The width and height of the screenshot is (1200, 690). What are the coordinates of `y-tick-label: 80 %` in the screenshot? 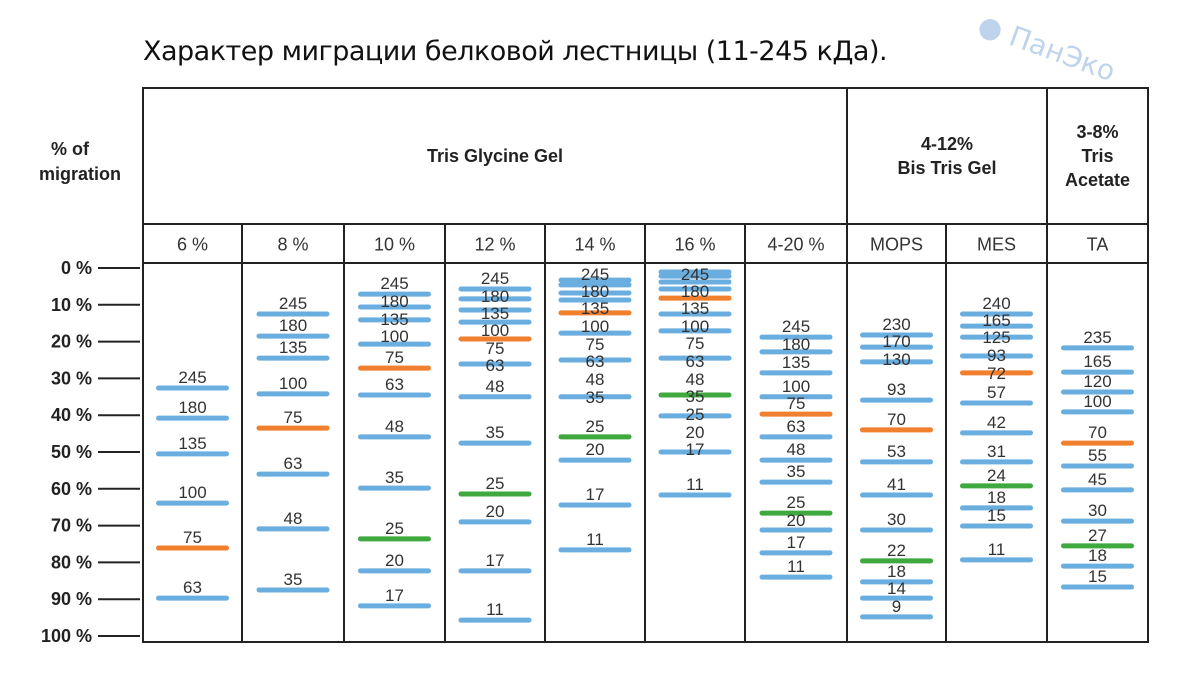 It's located at (71, 562).